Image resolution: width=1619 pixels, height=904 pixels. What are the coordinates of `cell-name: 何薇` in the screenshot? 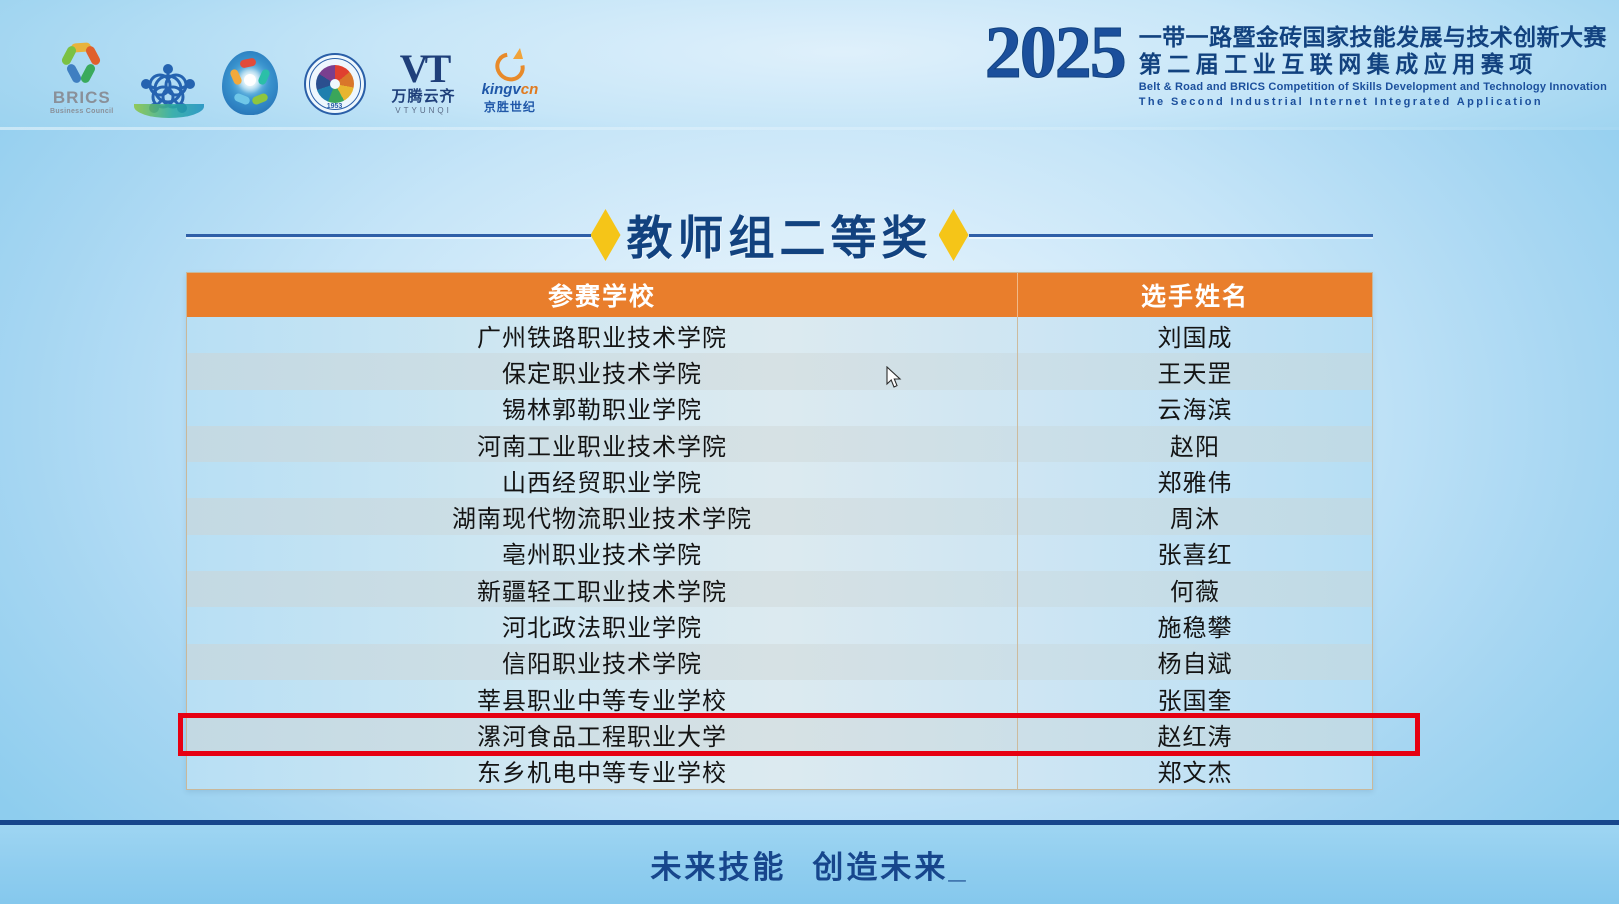 It's located at (1195, 589).